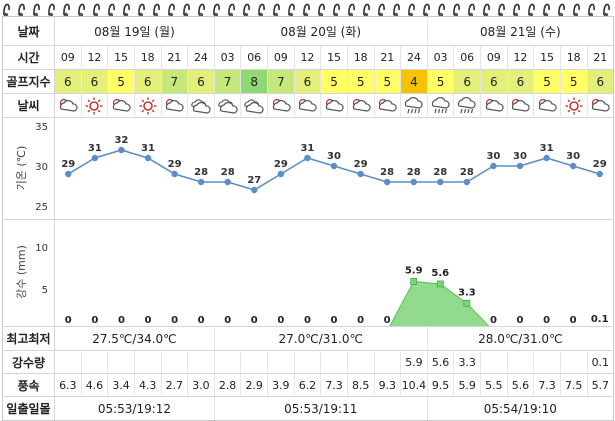  What do you see at coordinates (308, 408) in the screenshot?
I see `sun-row: 일출일몰 05:53/19:12 05:53/19:11 05:54/19:10` at bounding box center [308, 408].